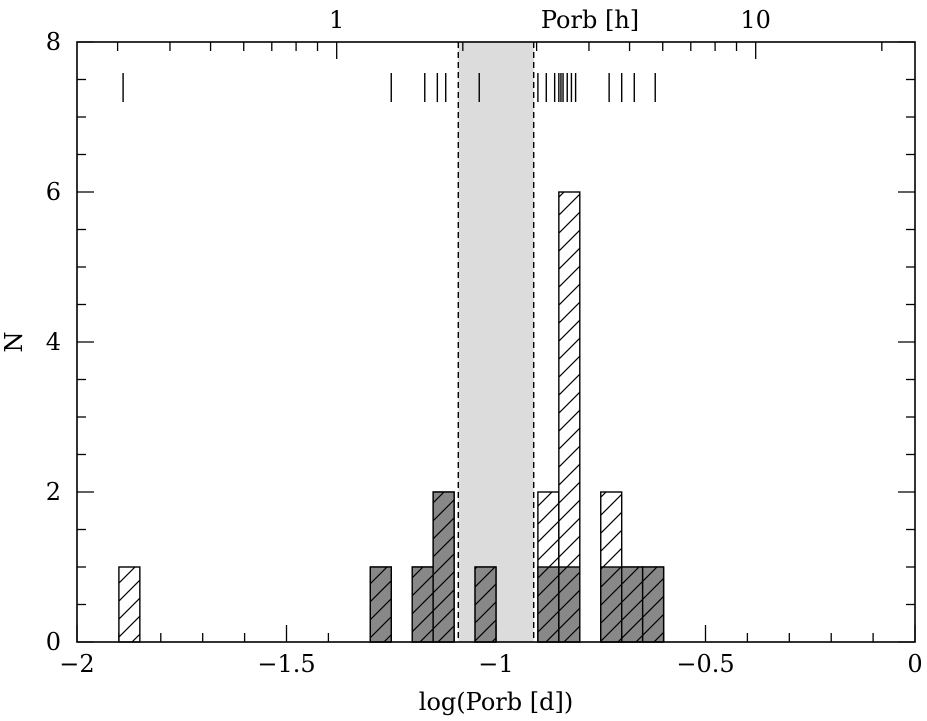 The image size is (927, 721). What do you see at coordinates (496, 702) in the screenshot?
I see `x-axis-label: log(Porb [d])` at bounding box center [496, 702].